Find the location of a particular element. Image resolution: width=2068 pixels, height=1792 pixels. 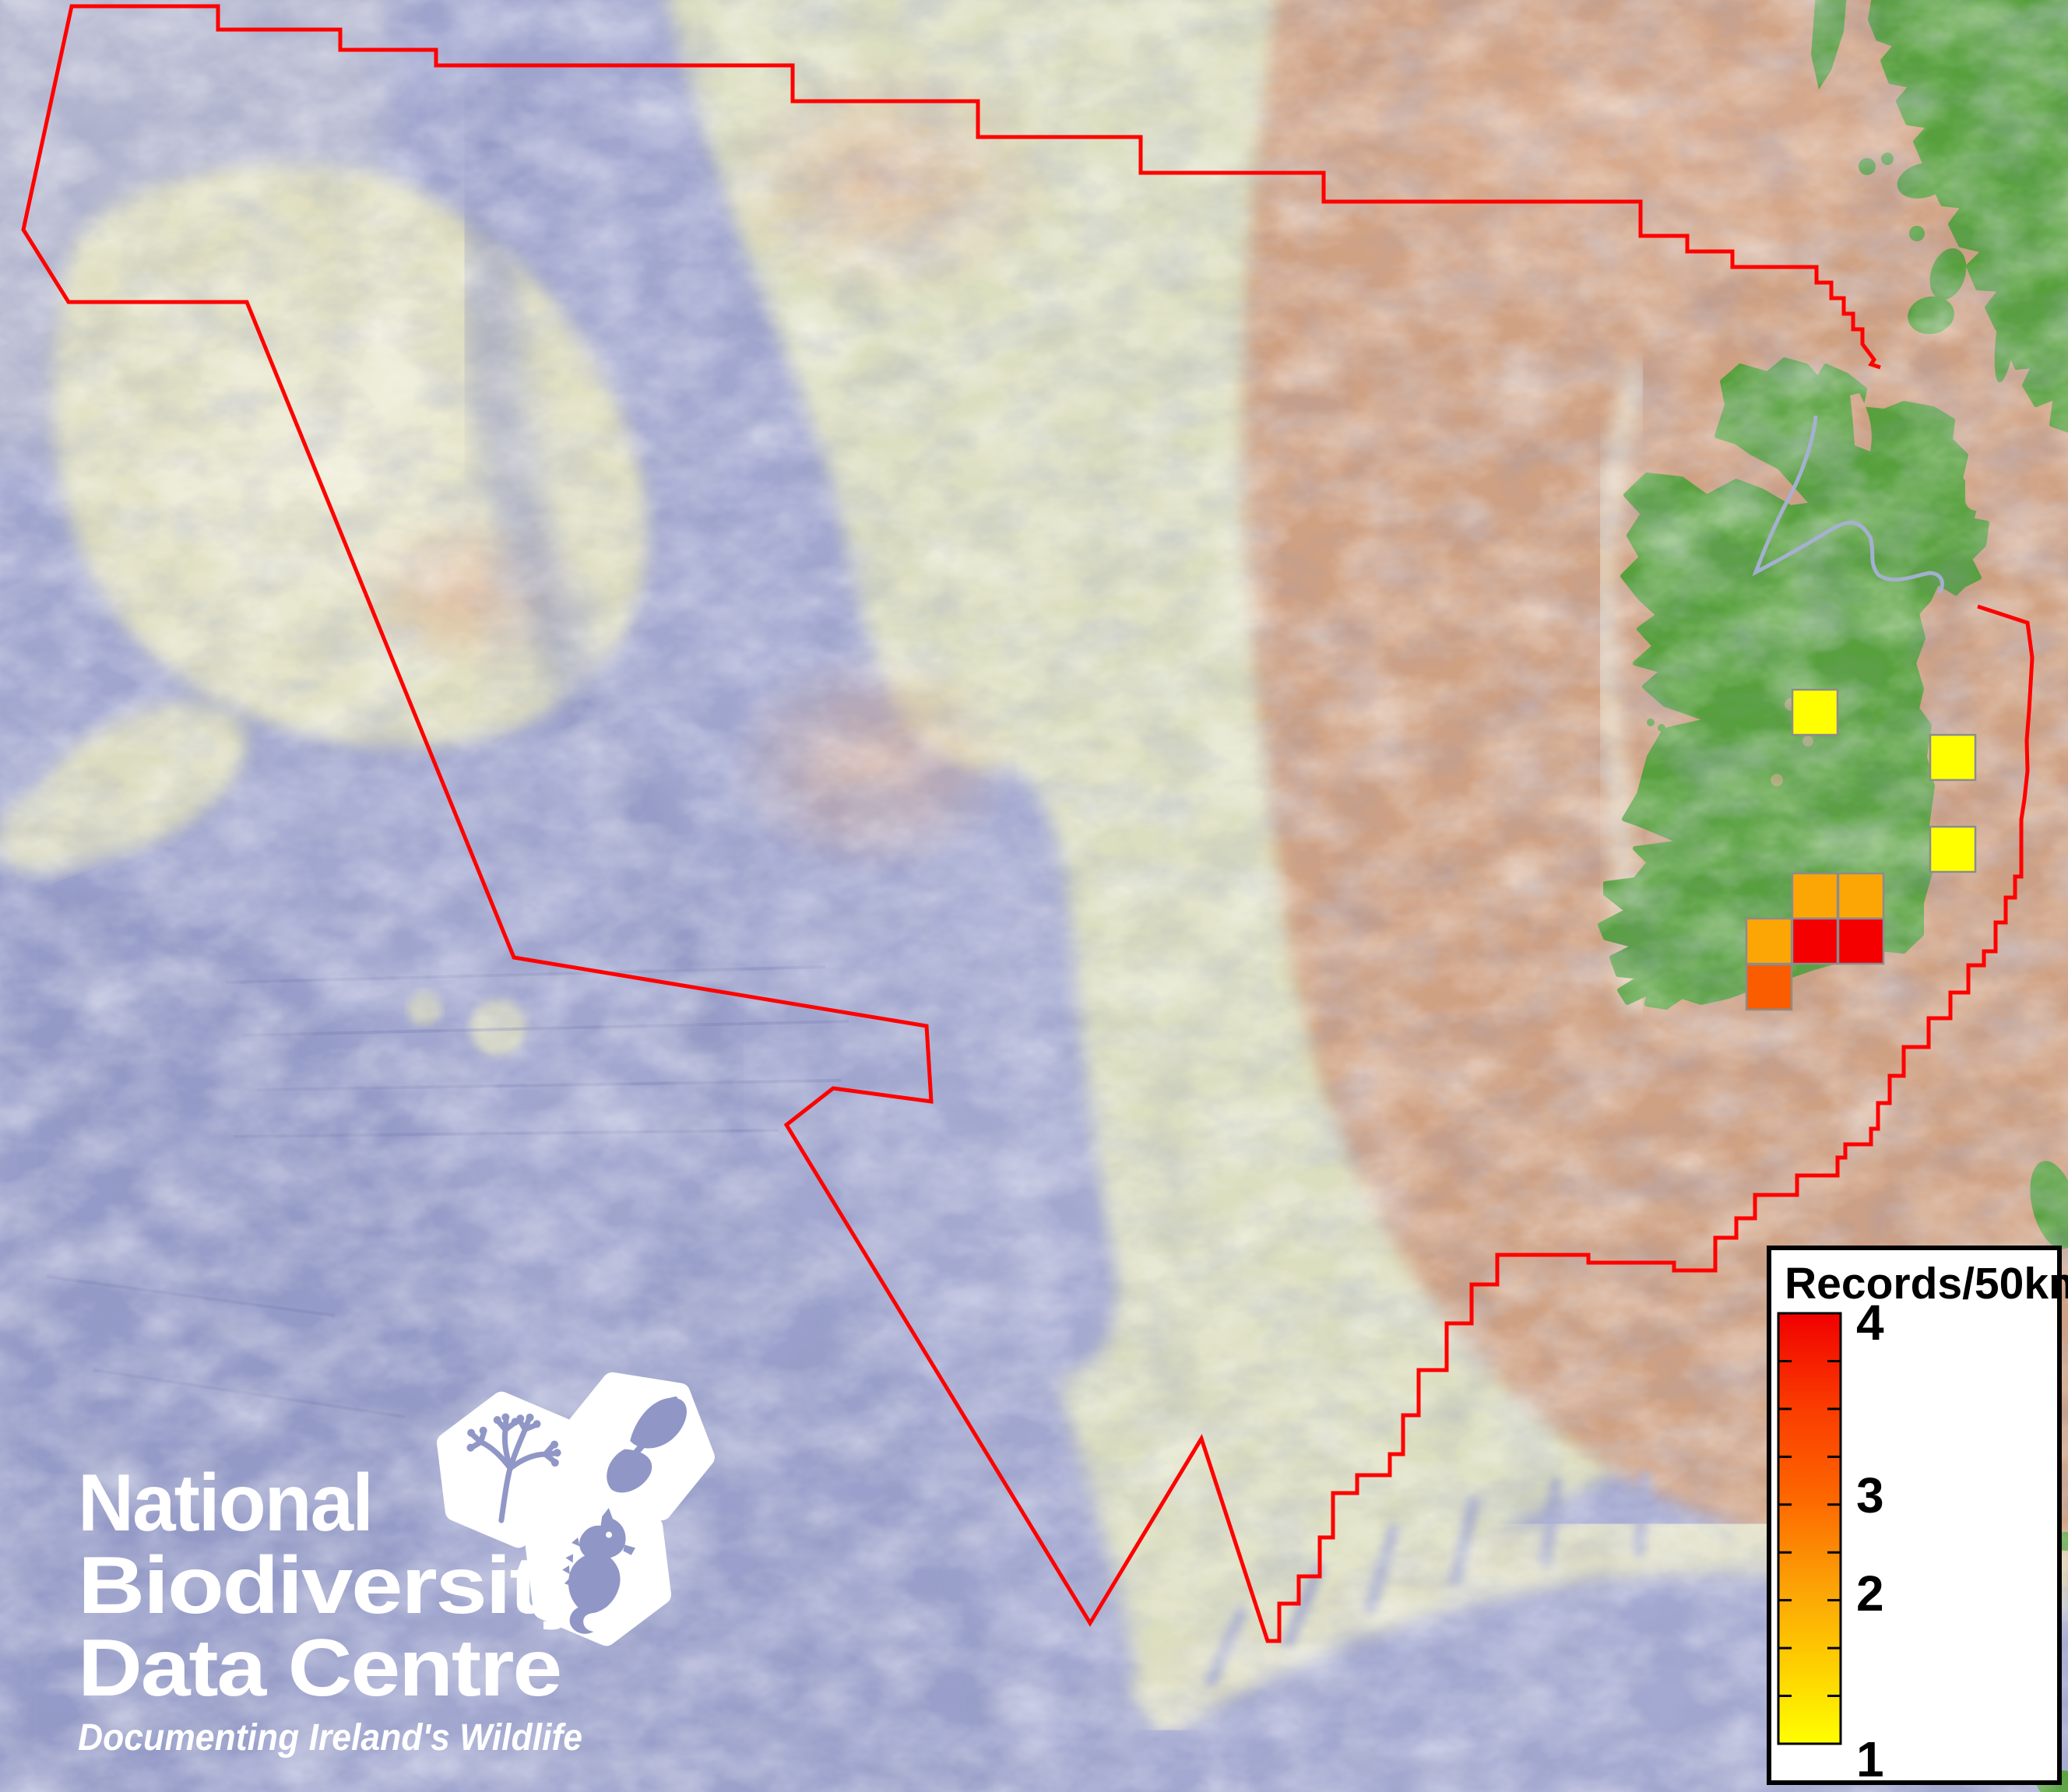

ni-border-line is located at coordinates (1848, 505).